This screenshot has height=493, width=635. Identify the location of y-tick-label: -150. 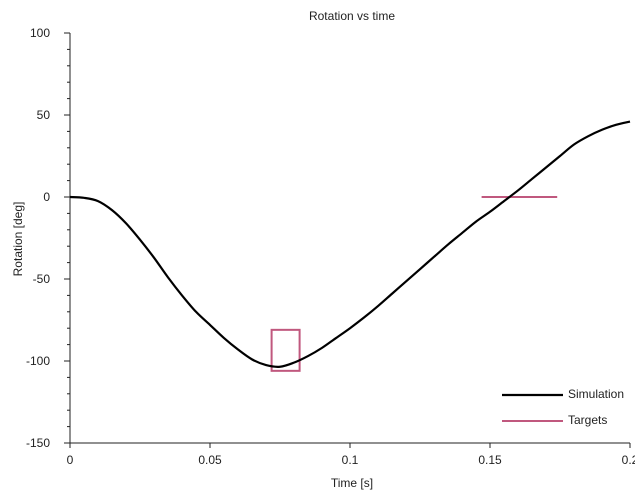
(38, 443).